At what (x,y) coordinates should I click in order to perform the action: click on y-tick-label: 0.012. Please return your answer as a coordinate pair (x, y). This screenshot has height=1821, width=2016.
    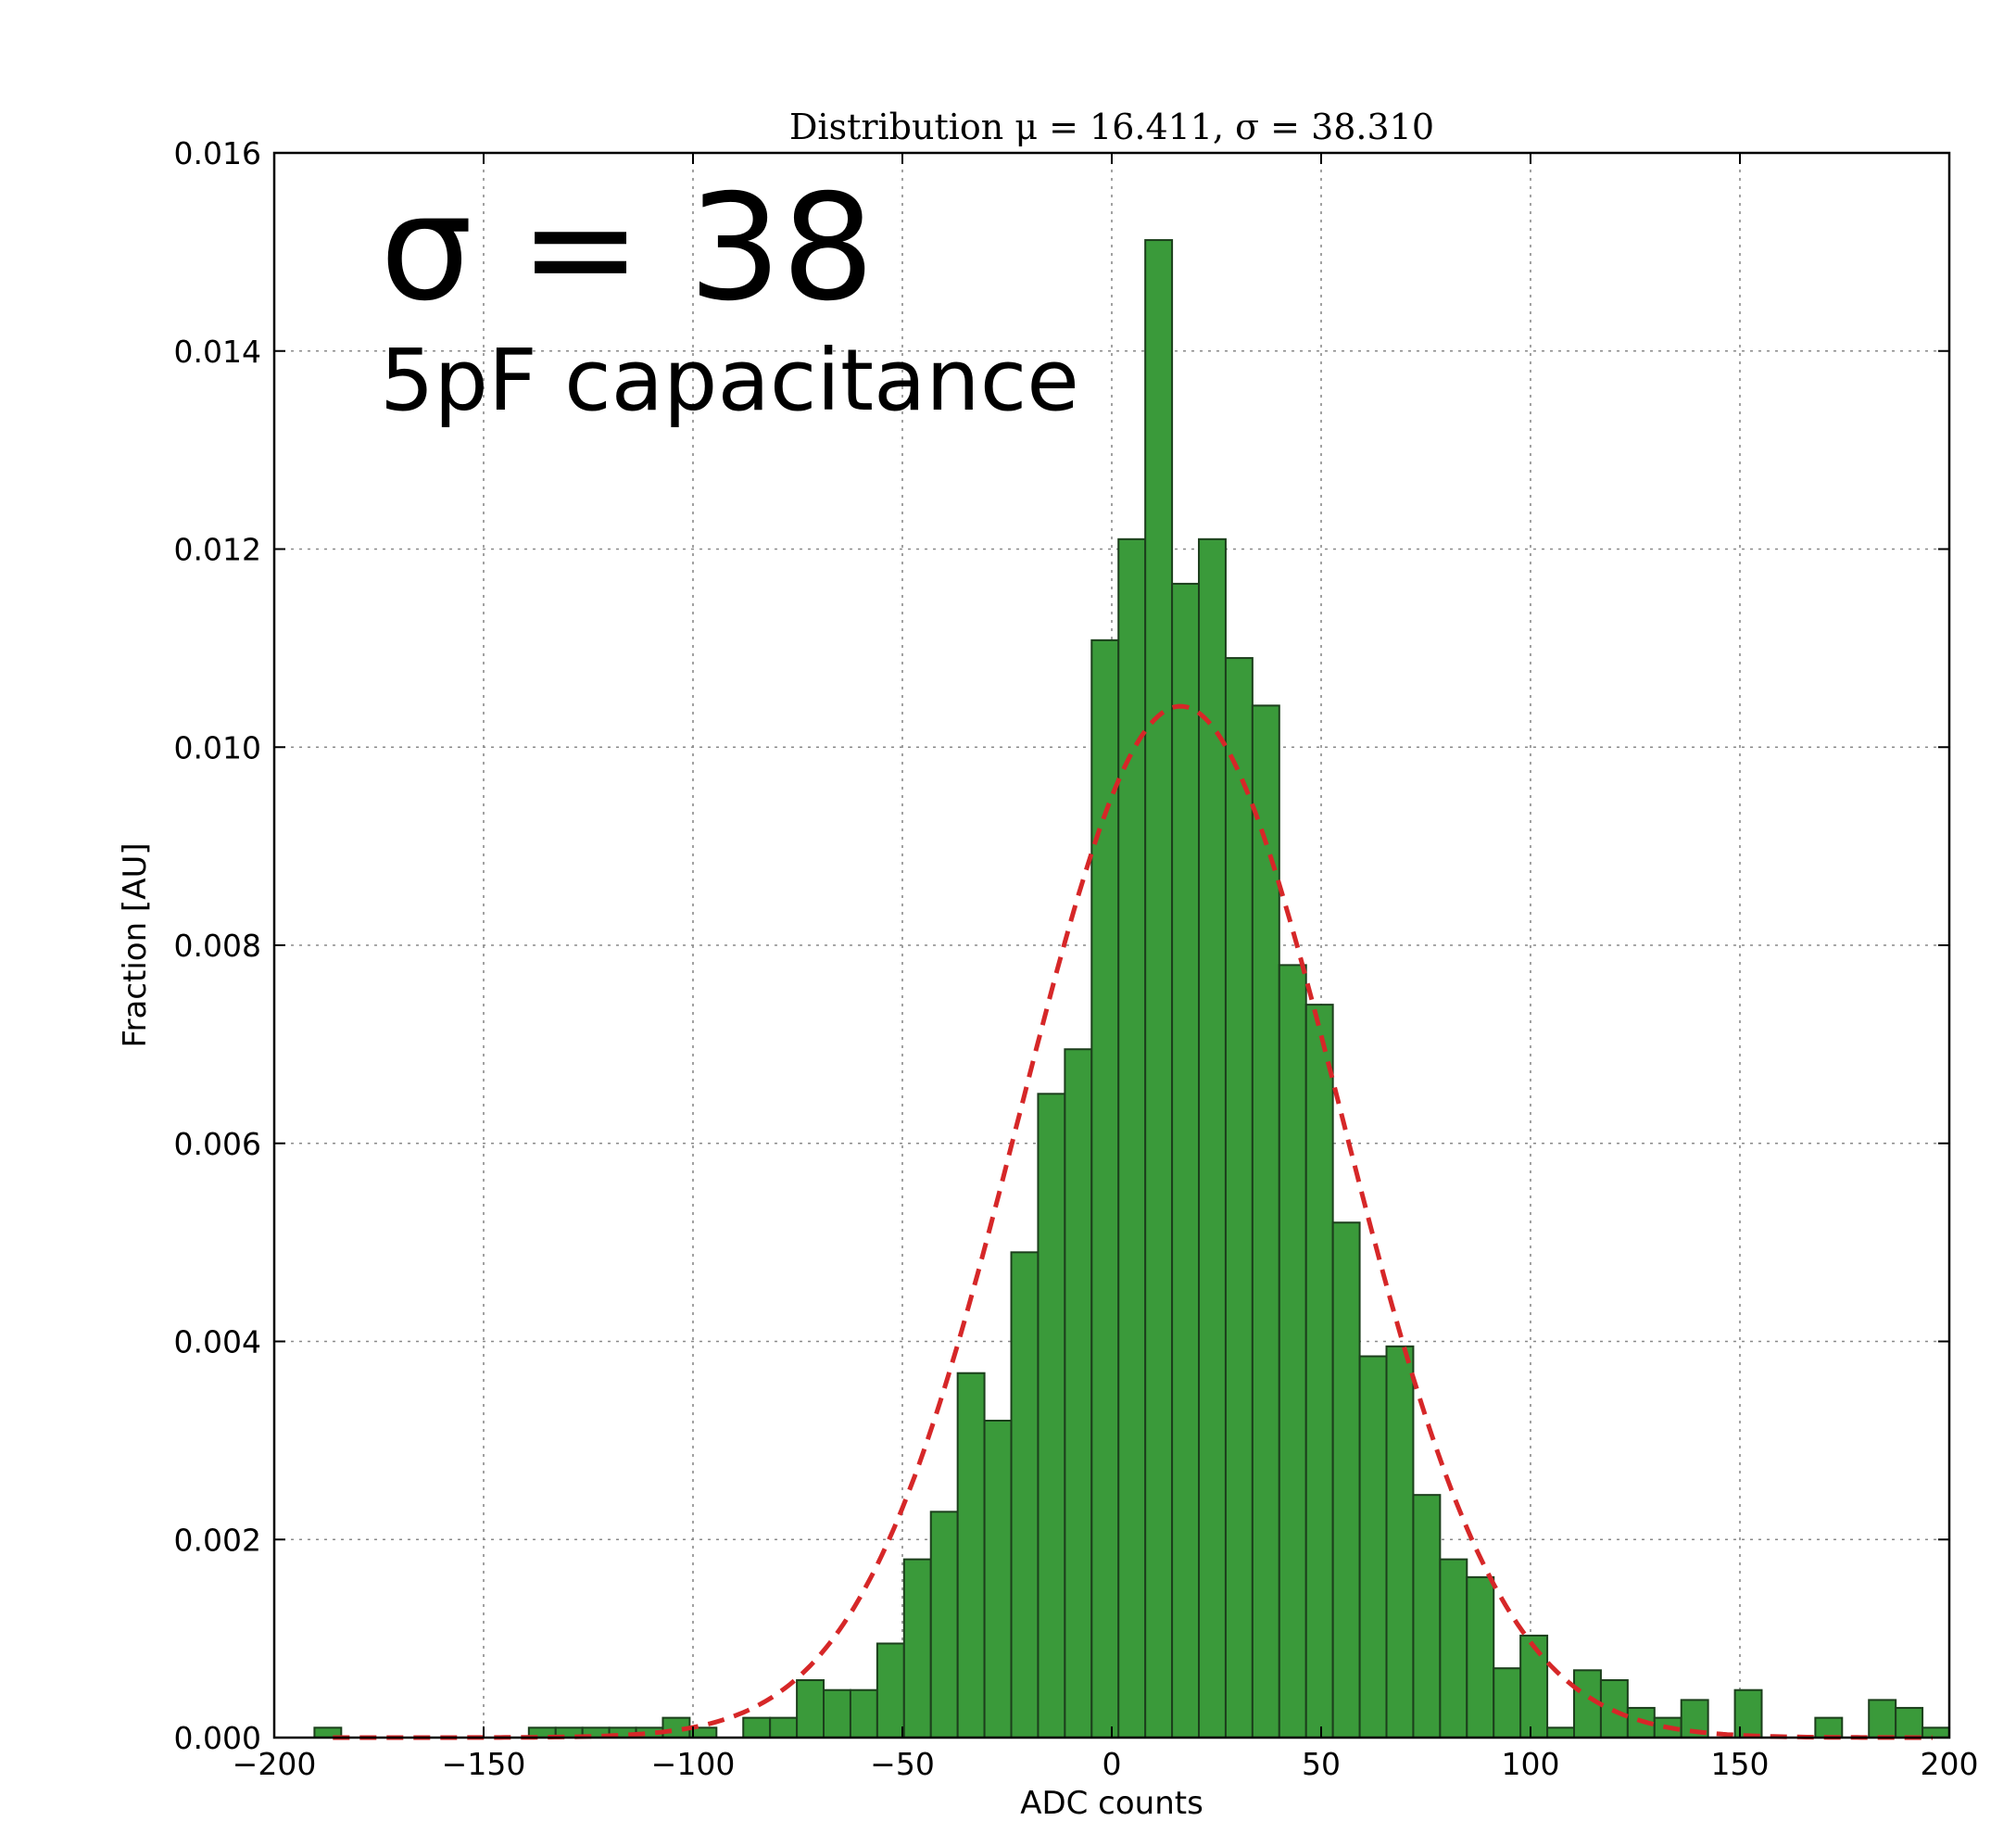
    Looking at the image, I should click on (217, 550).